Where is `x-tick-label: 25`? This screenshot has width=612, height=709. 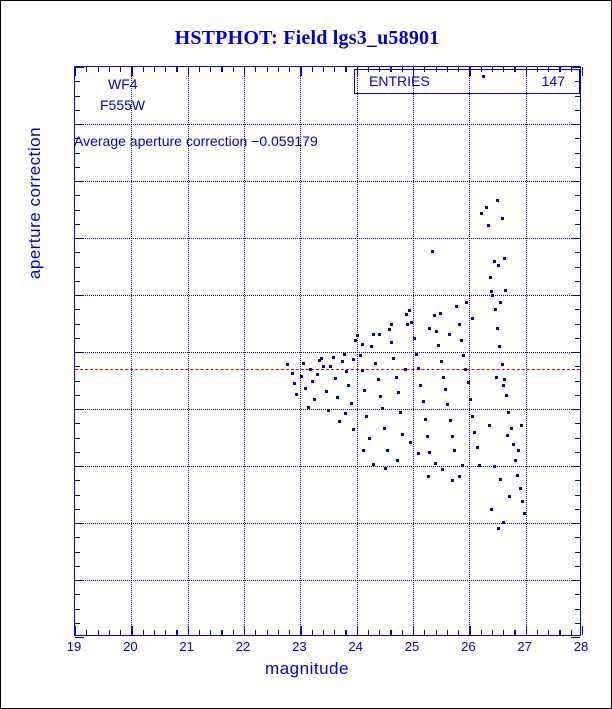 x-tick-label: 25 is located at coordinates (412, 646).